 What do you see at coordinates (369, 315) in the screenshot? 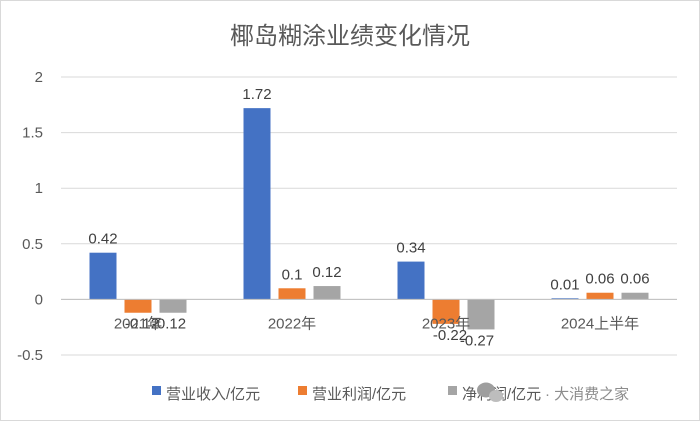
I see `x-axis: 2021年 2022年 2023年 2024上半年` at bounding box center [369, 315].